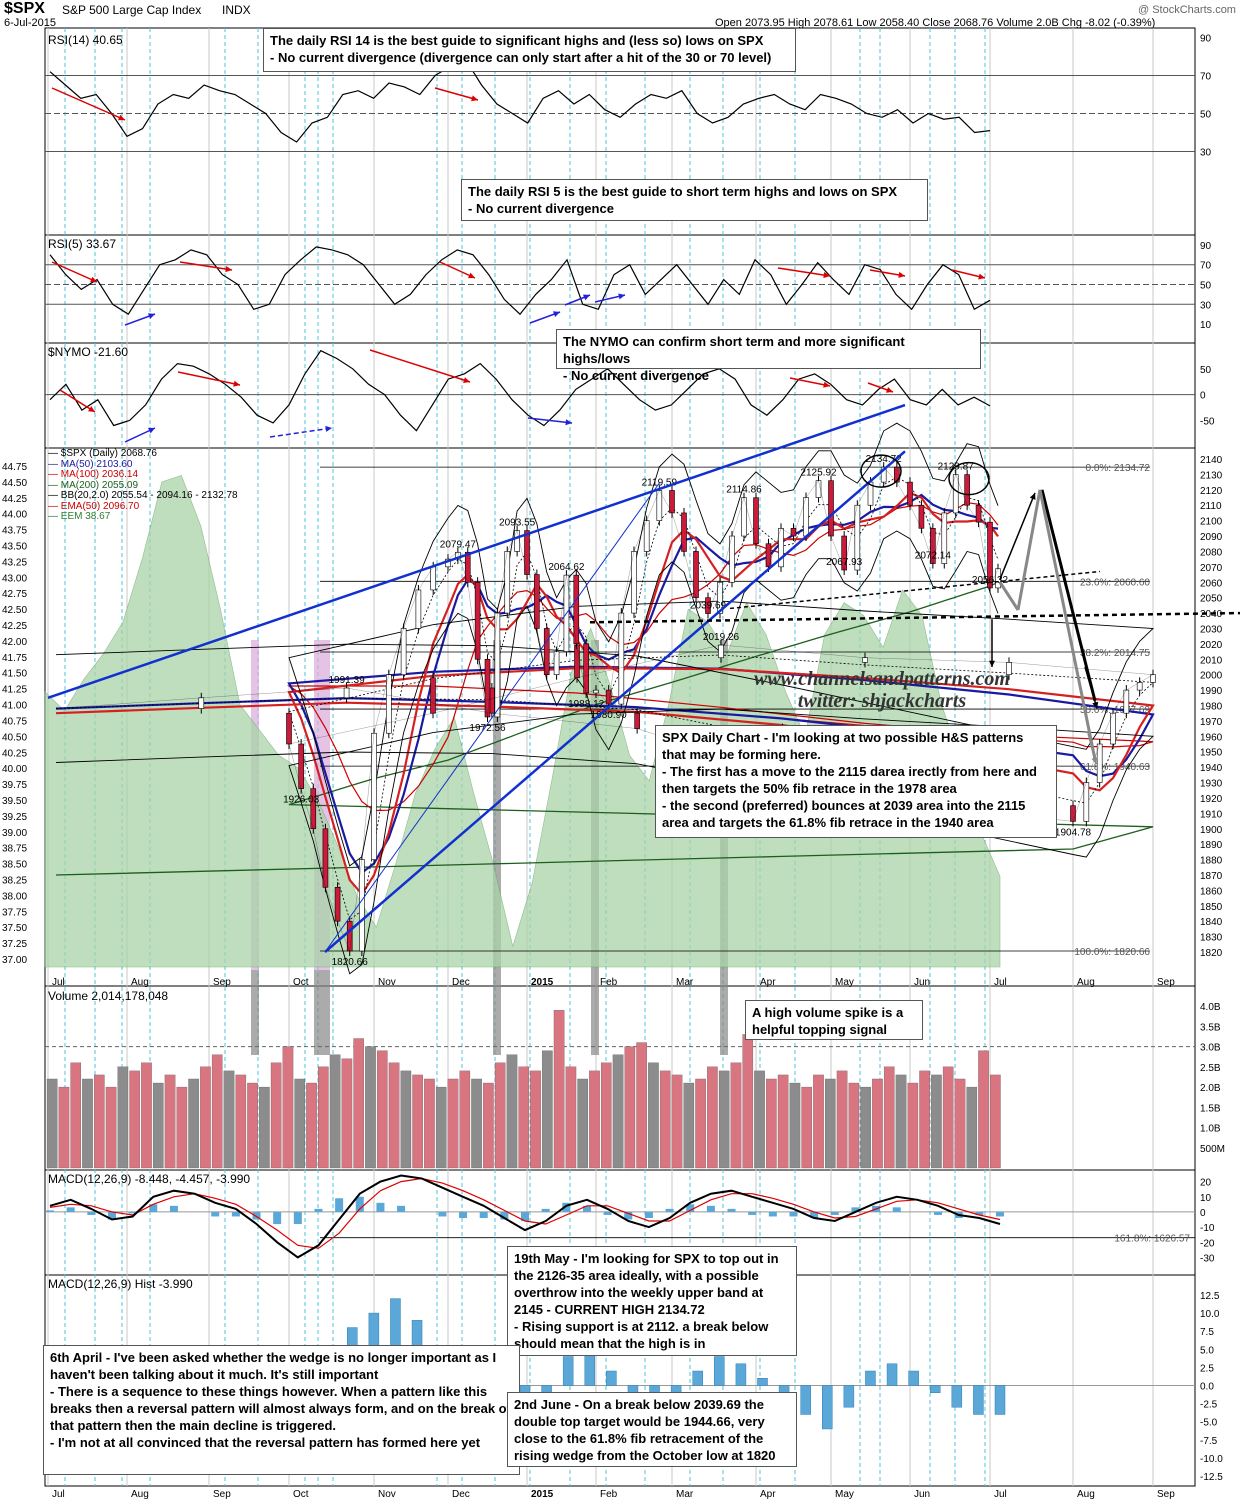 Image resolution: width=1240 pixels, height=1501 pixels. Describe the element at coordinates (1211, 784) in the screenshot. I see `price-tick: 1930` at that location.